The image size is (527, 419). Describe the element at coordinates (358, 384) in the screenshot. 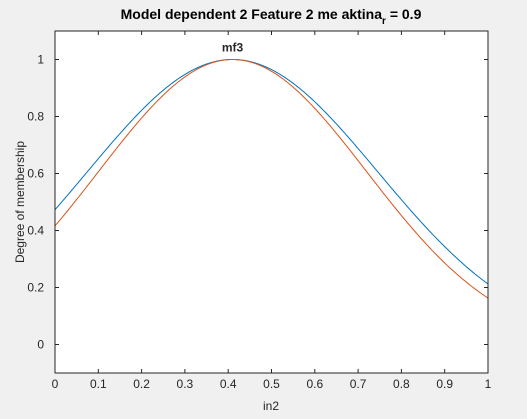

I see `x-tick-label: 0.7` at that location.